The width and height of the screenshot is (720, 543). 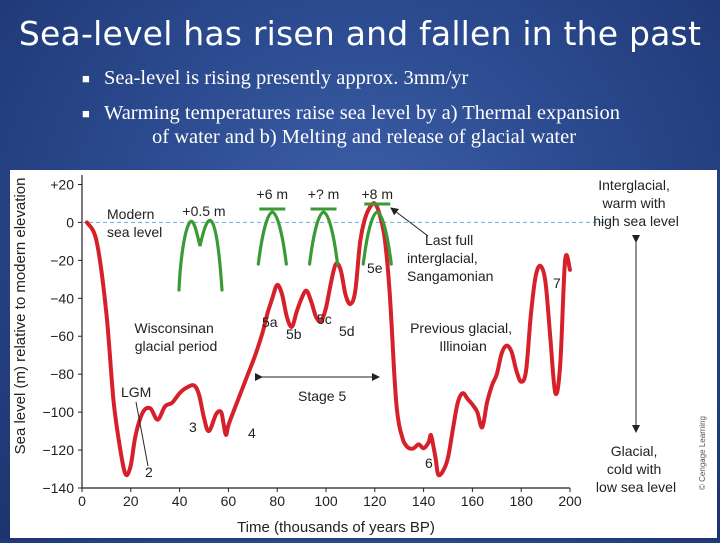 What do you see at coordinates (442, 258) in the screenshot?
I see `annotation-line: interglacial,` at bounding box center [442, 258].